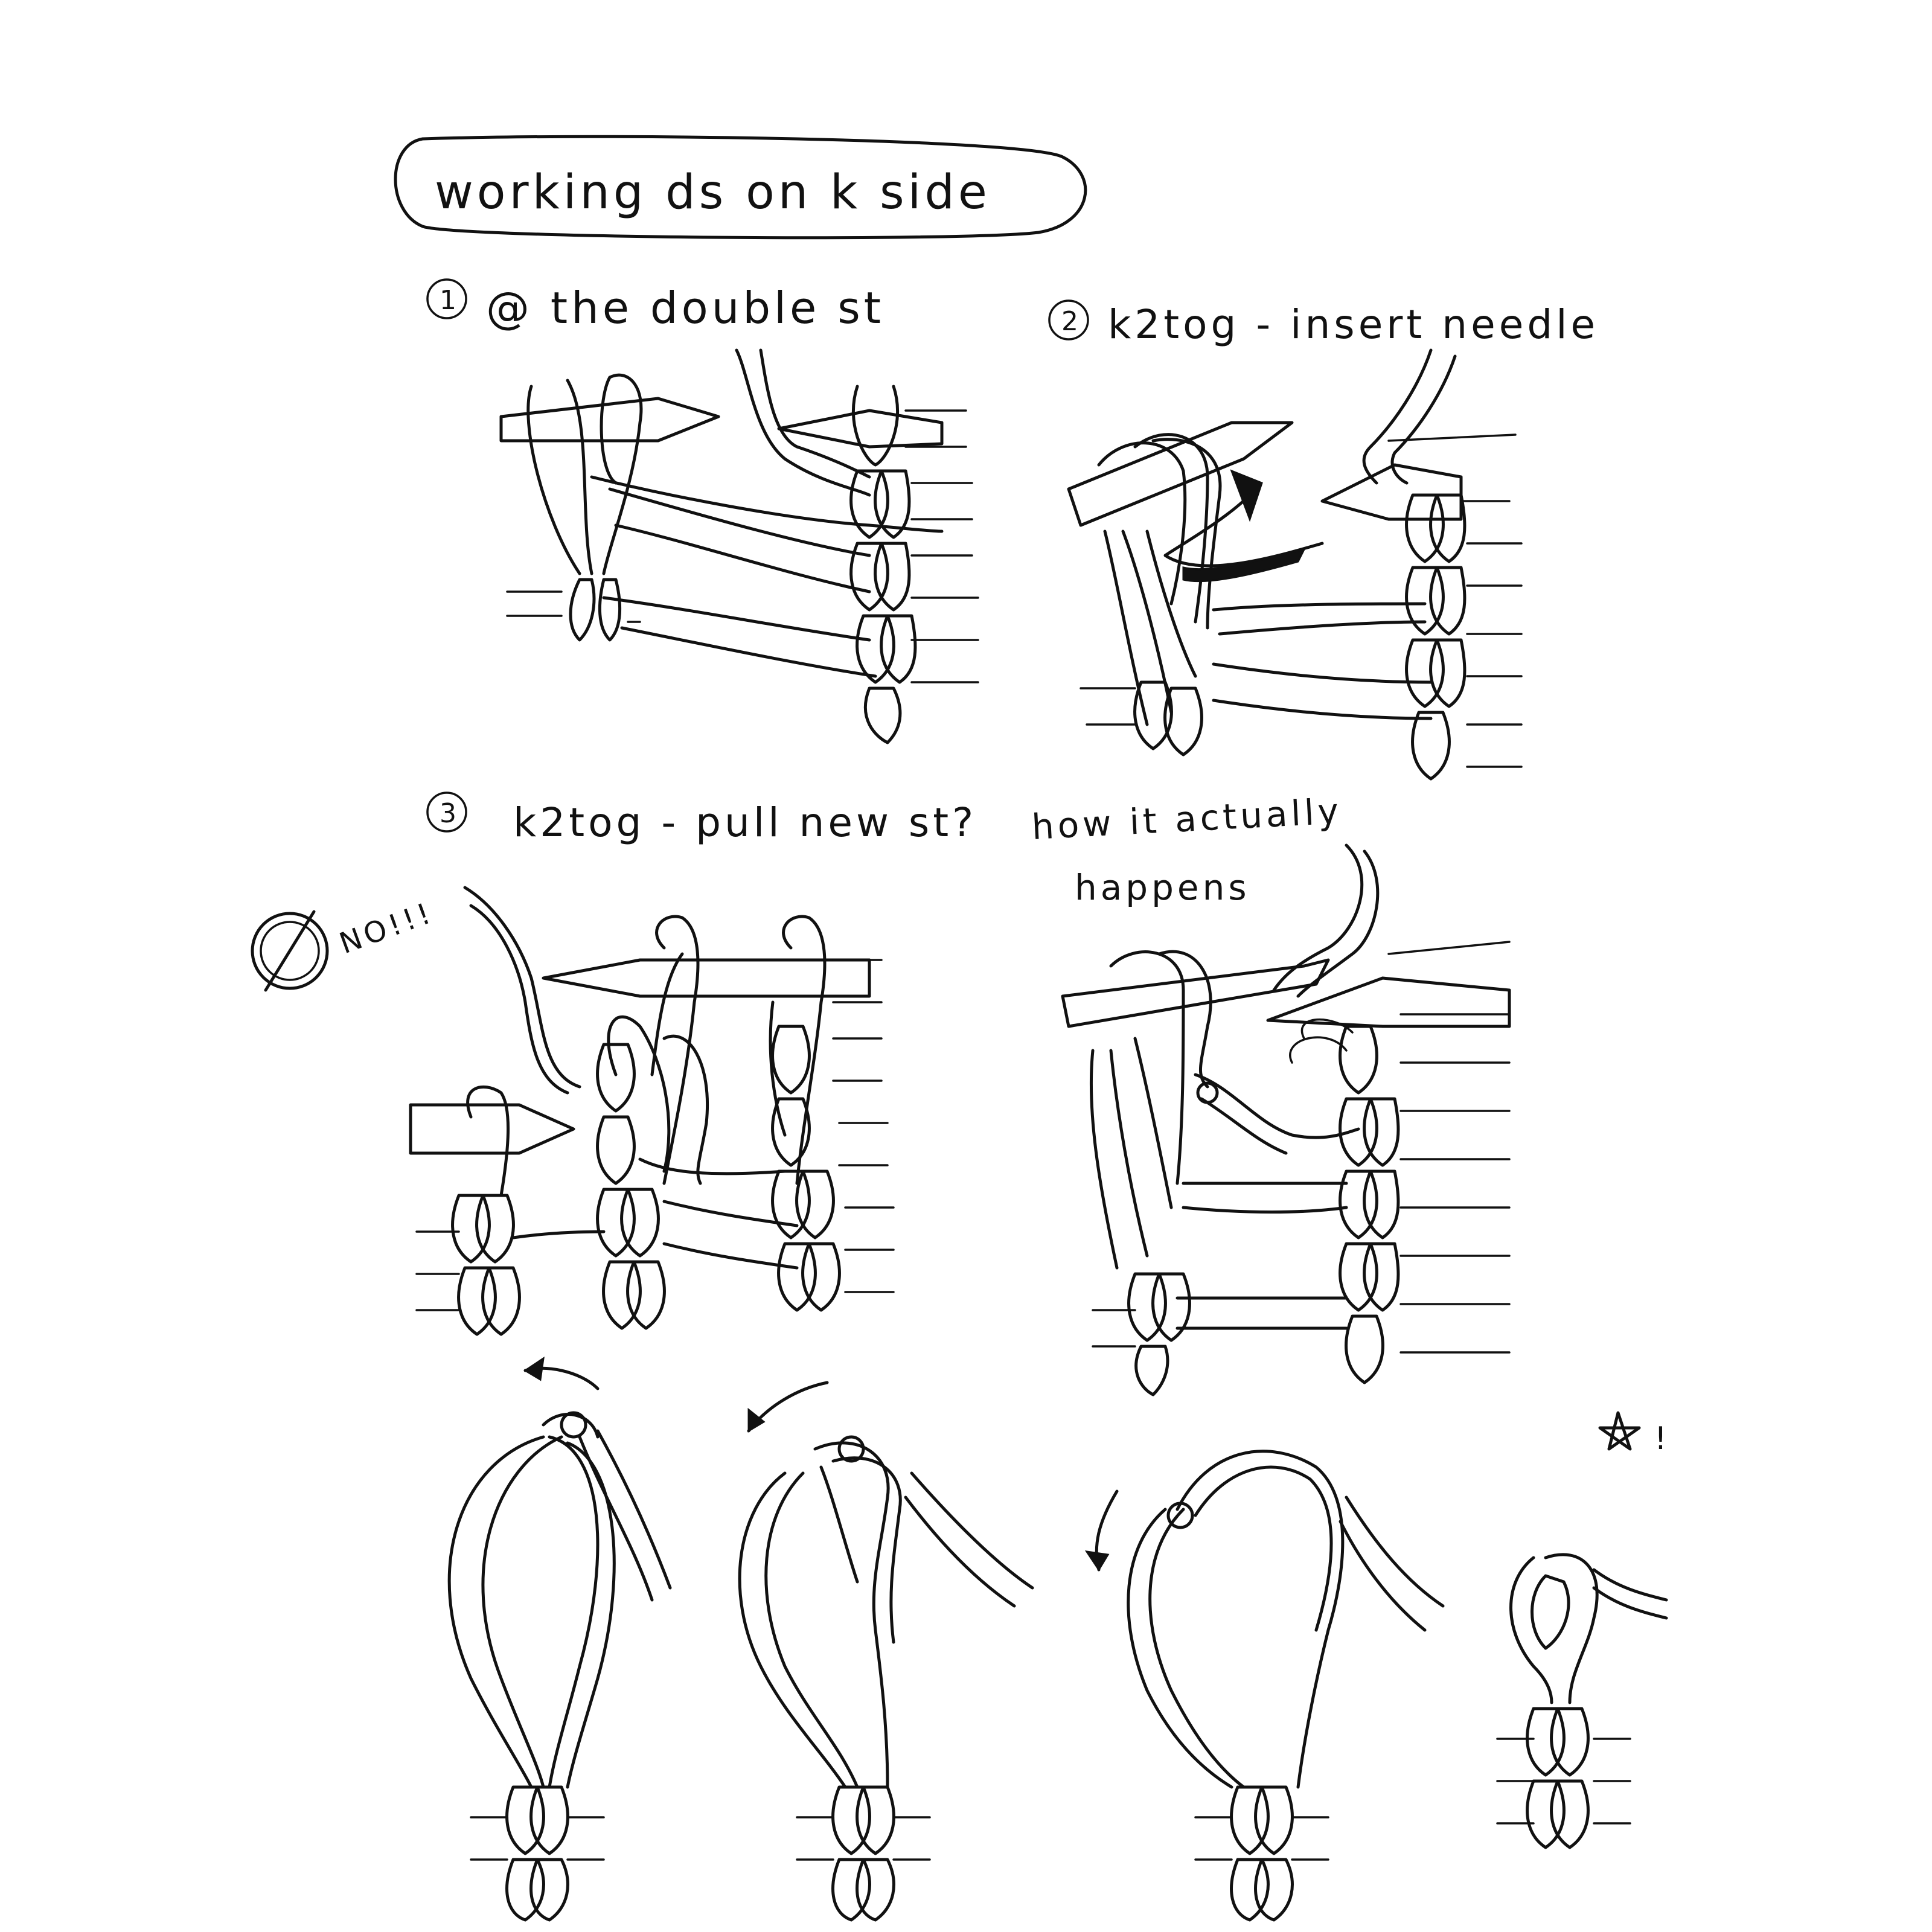  I want to click on panel-4-illustration, so click(1286, 1119).